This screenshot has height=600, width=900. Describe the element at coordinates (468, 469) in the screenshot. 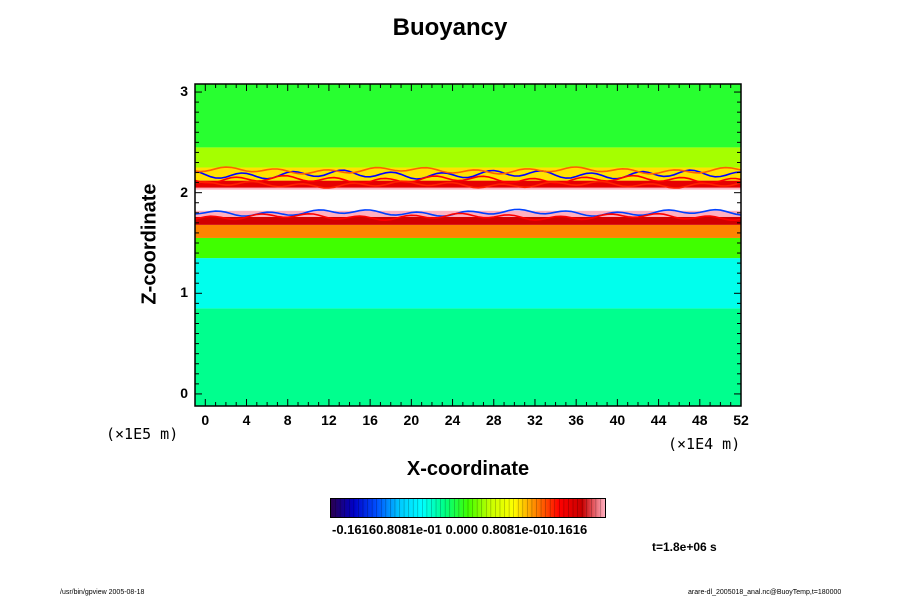

I see `x-axis-label: X-coordinate` at that location.